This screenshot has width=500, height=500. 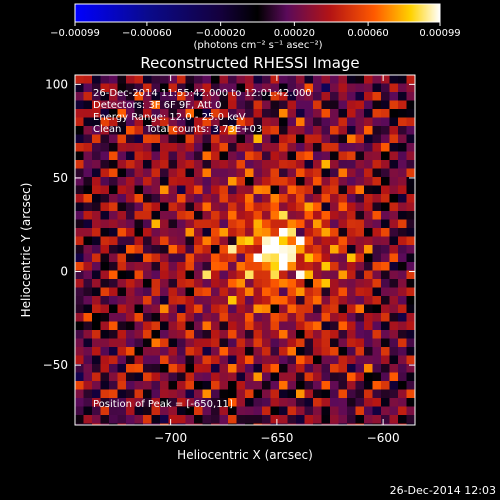 What do you see at coordinates (257, 45) in the screenshot?
I see `colorbar-unit-label: (photons cm⁻² s⁻¹ asec⁻²)` at bounding box center [257, 45].